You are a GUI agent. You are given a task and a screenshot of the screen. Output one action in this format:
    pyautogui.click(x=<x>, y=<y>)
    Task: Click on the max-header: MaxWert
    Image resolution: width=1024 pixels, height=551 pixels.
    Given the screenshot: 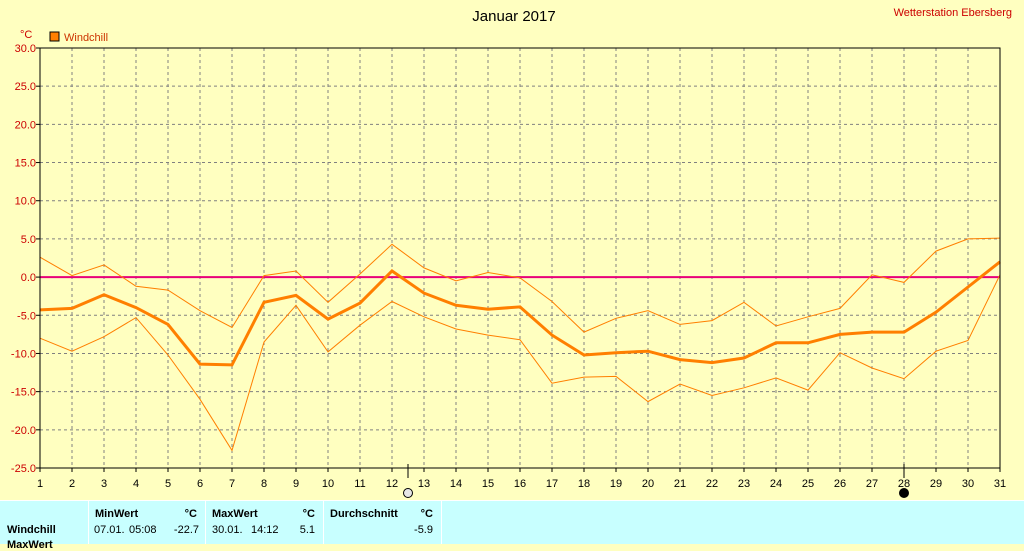 What is the action you would take?
    pyautogui.click(x=235, y=514)
    